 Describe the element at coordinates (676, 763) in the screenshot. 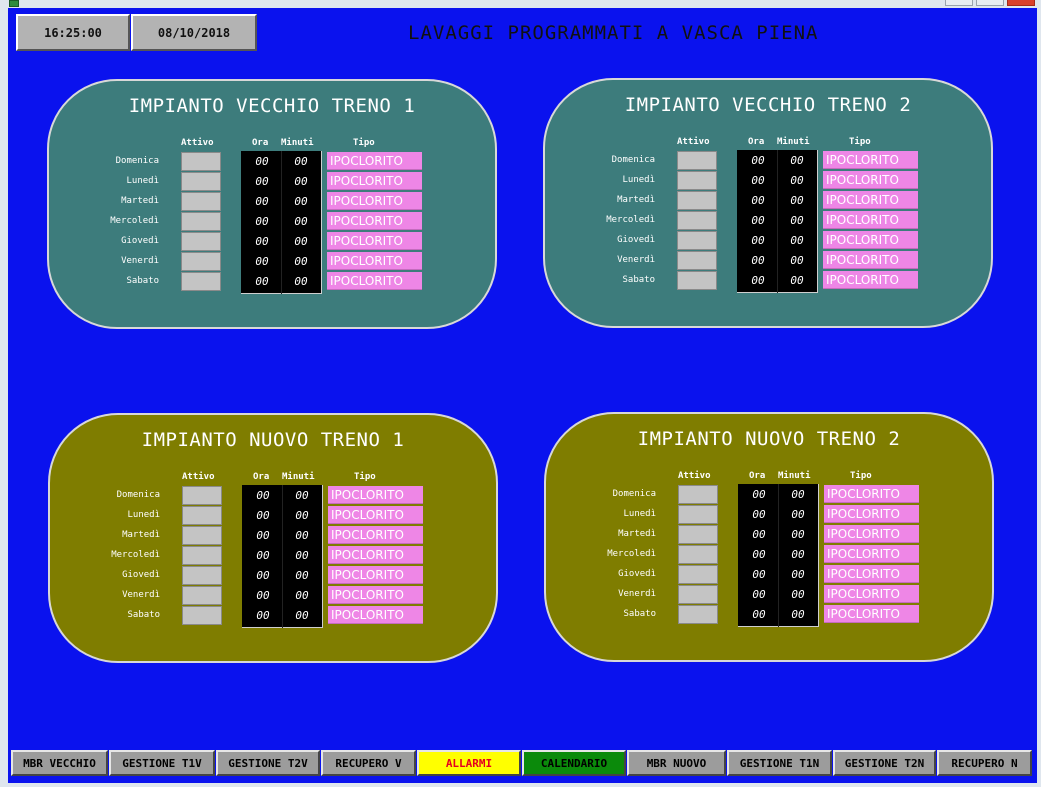

I see `nav-button-mbr-nuovo: MBR NUOVO` at that location.